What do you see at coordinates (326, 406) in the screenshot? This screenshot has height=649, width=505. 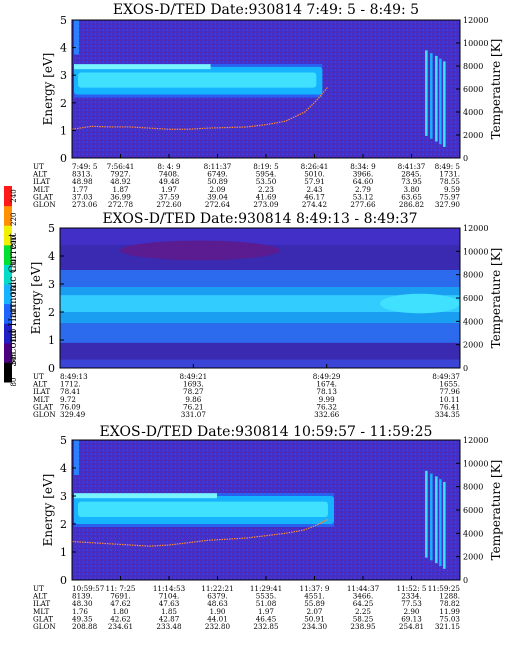 I see `ephemeris-value: 76.32` at bounding box center [326, 406].